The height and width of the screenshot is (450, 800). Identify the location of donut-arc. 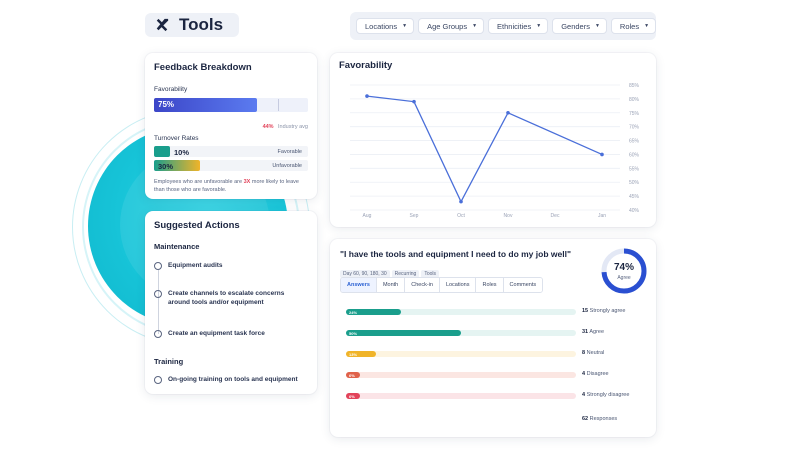
(624, 271).